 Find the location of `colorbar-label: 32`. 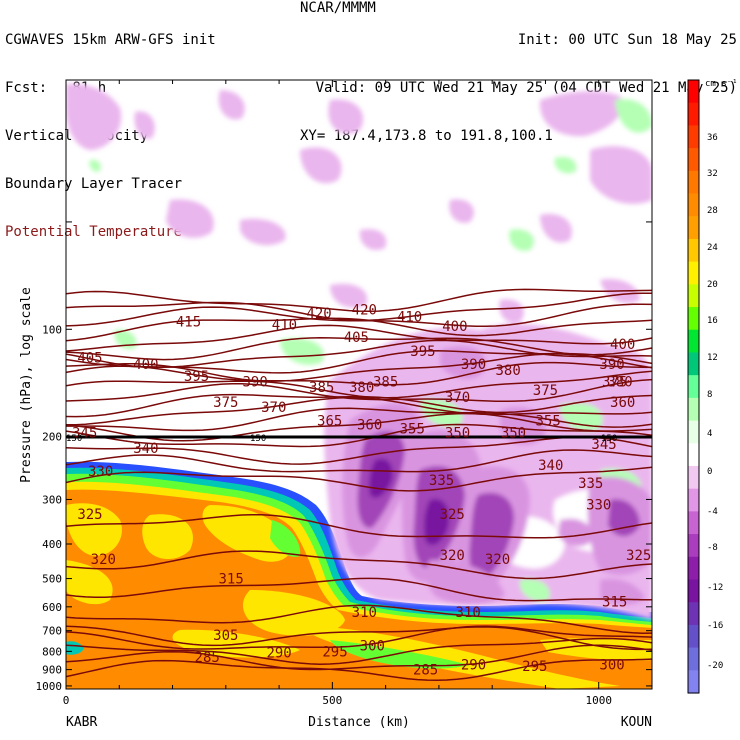

colorbar-label: 32 is located at coordinates (712, 174).